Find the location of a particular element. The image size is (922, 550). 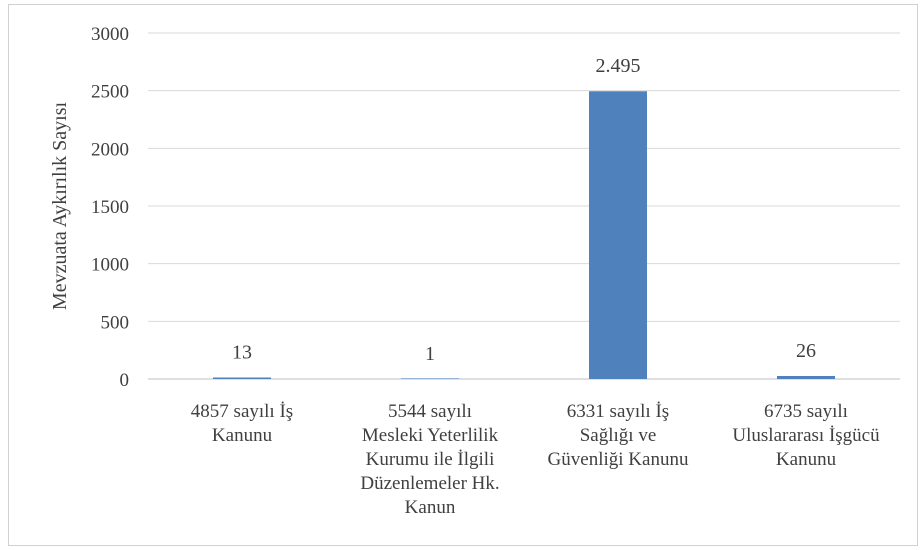

data-label: 26 is located at coordinates (806, 351).